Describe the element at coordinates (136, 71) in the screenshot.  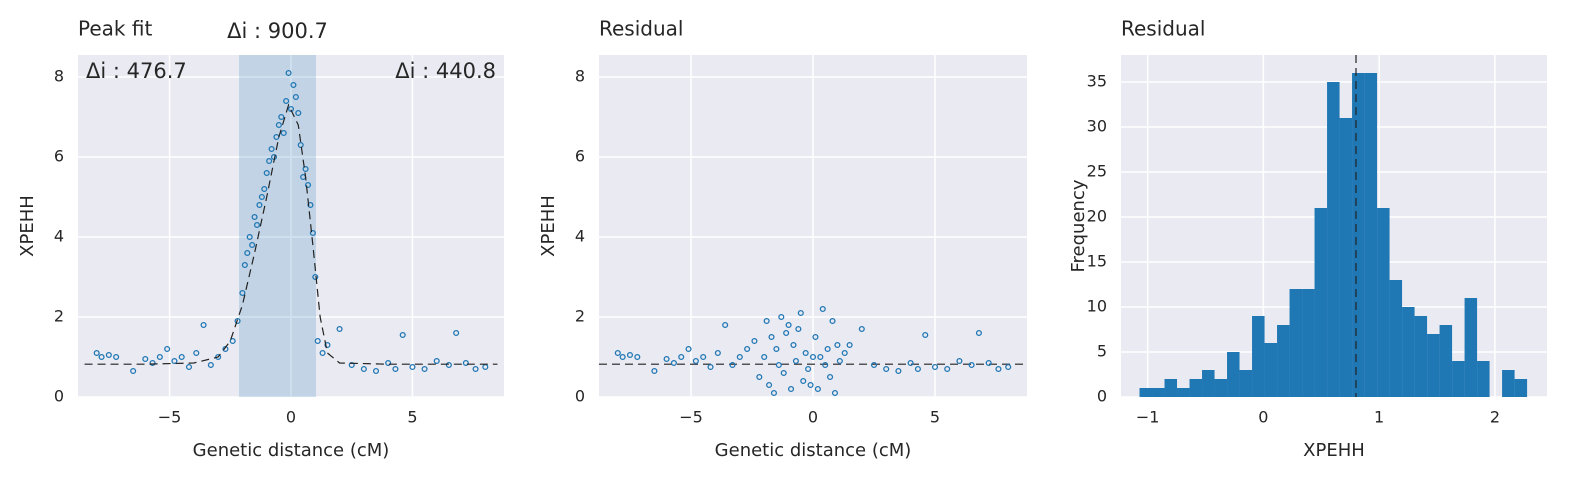
I see `annotation: Δi : 476.7` at that location.